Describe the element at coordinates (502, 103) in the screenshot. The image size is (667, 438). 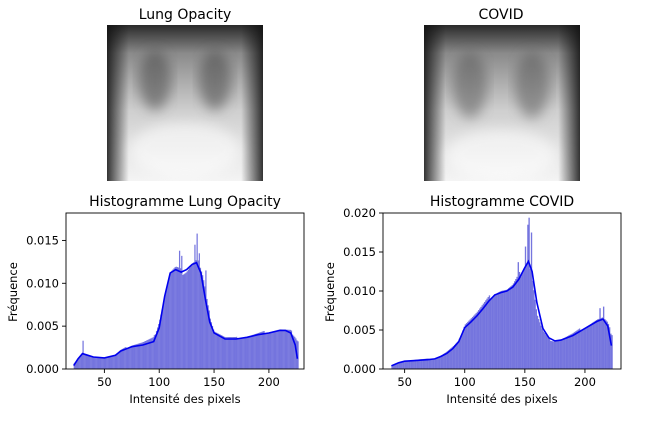
I see `xray-image-covid` at that location.